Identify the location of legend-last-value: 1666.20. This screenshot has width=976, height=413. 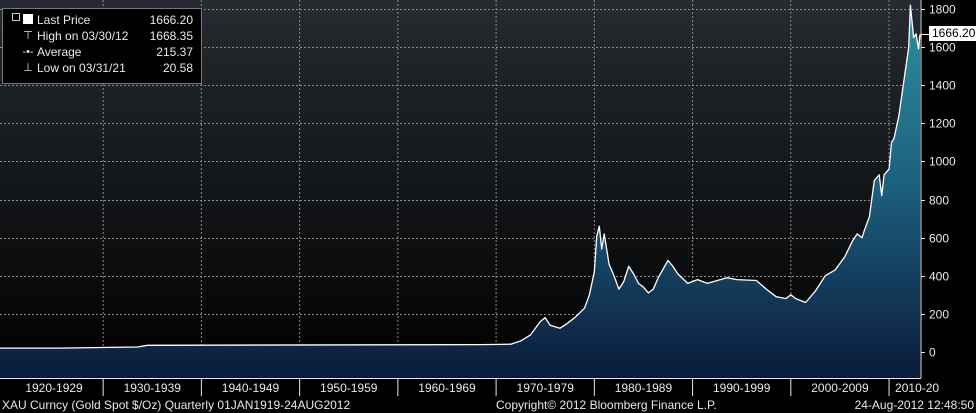
(171, 20).